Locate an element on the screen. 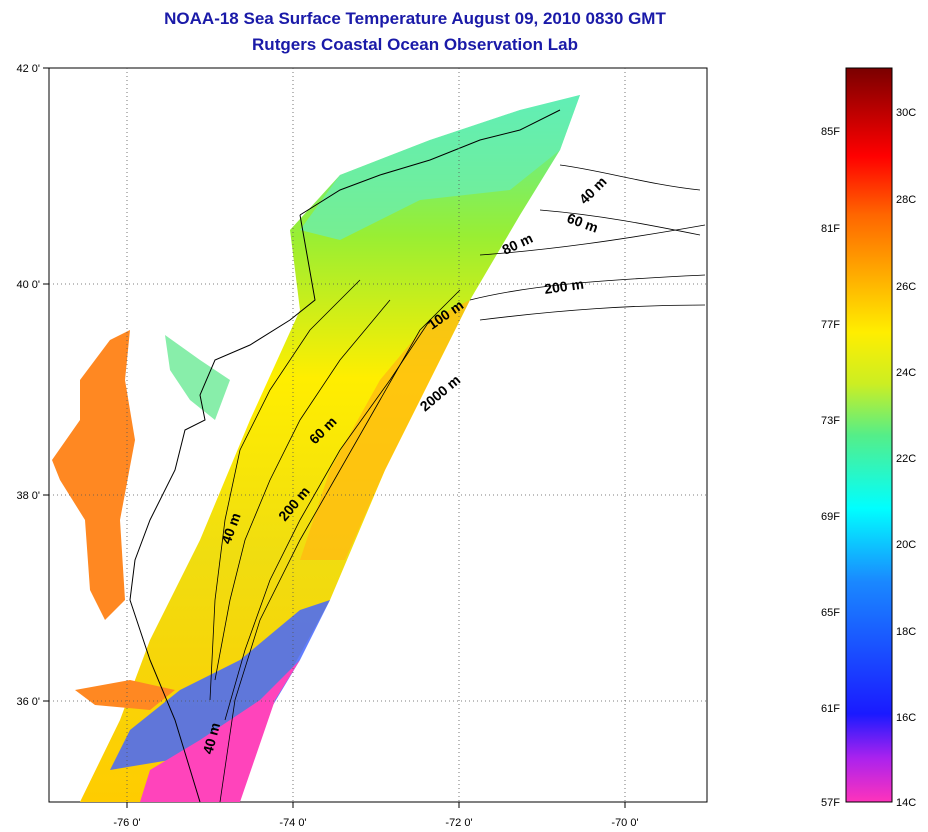 The height and width of the screenshot is (832, 928). lon-tick-label: -72 0' is located at coordinates (458, 823).